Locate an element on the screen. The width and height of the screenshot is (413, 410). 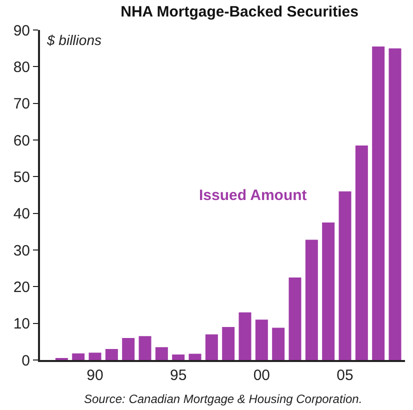
chart-title: NHA Mortgage-Backed Securities is located at coordinates (239, 12).